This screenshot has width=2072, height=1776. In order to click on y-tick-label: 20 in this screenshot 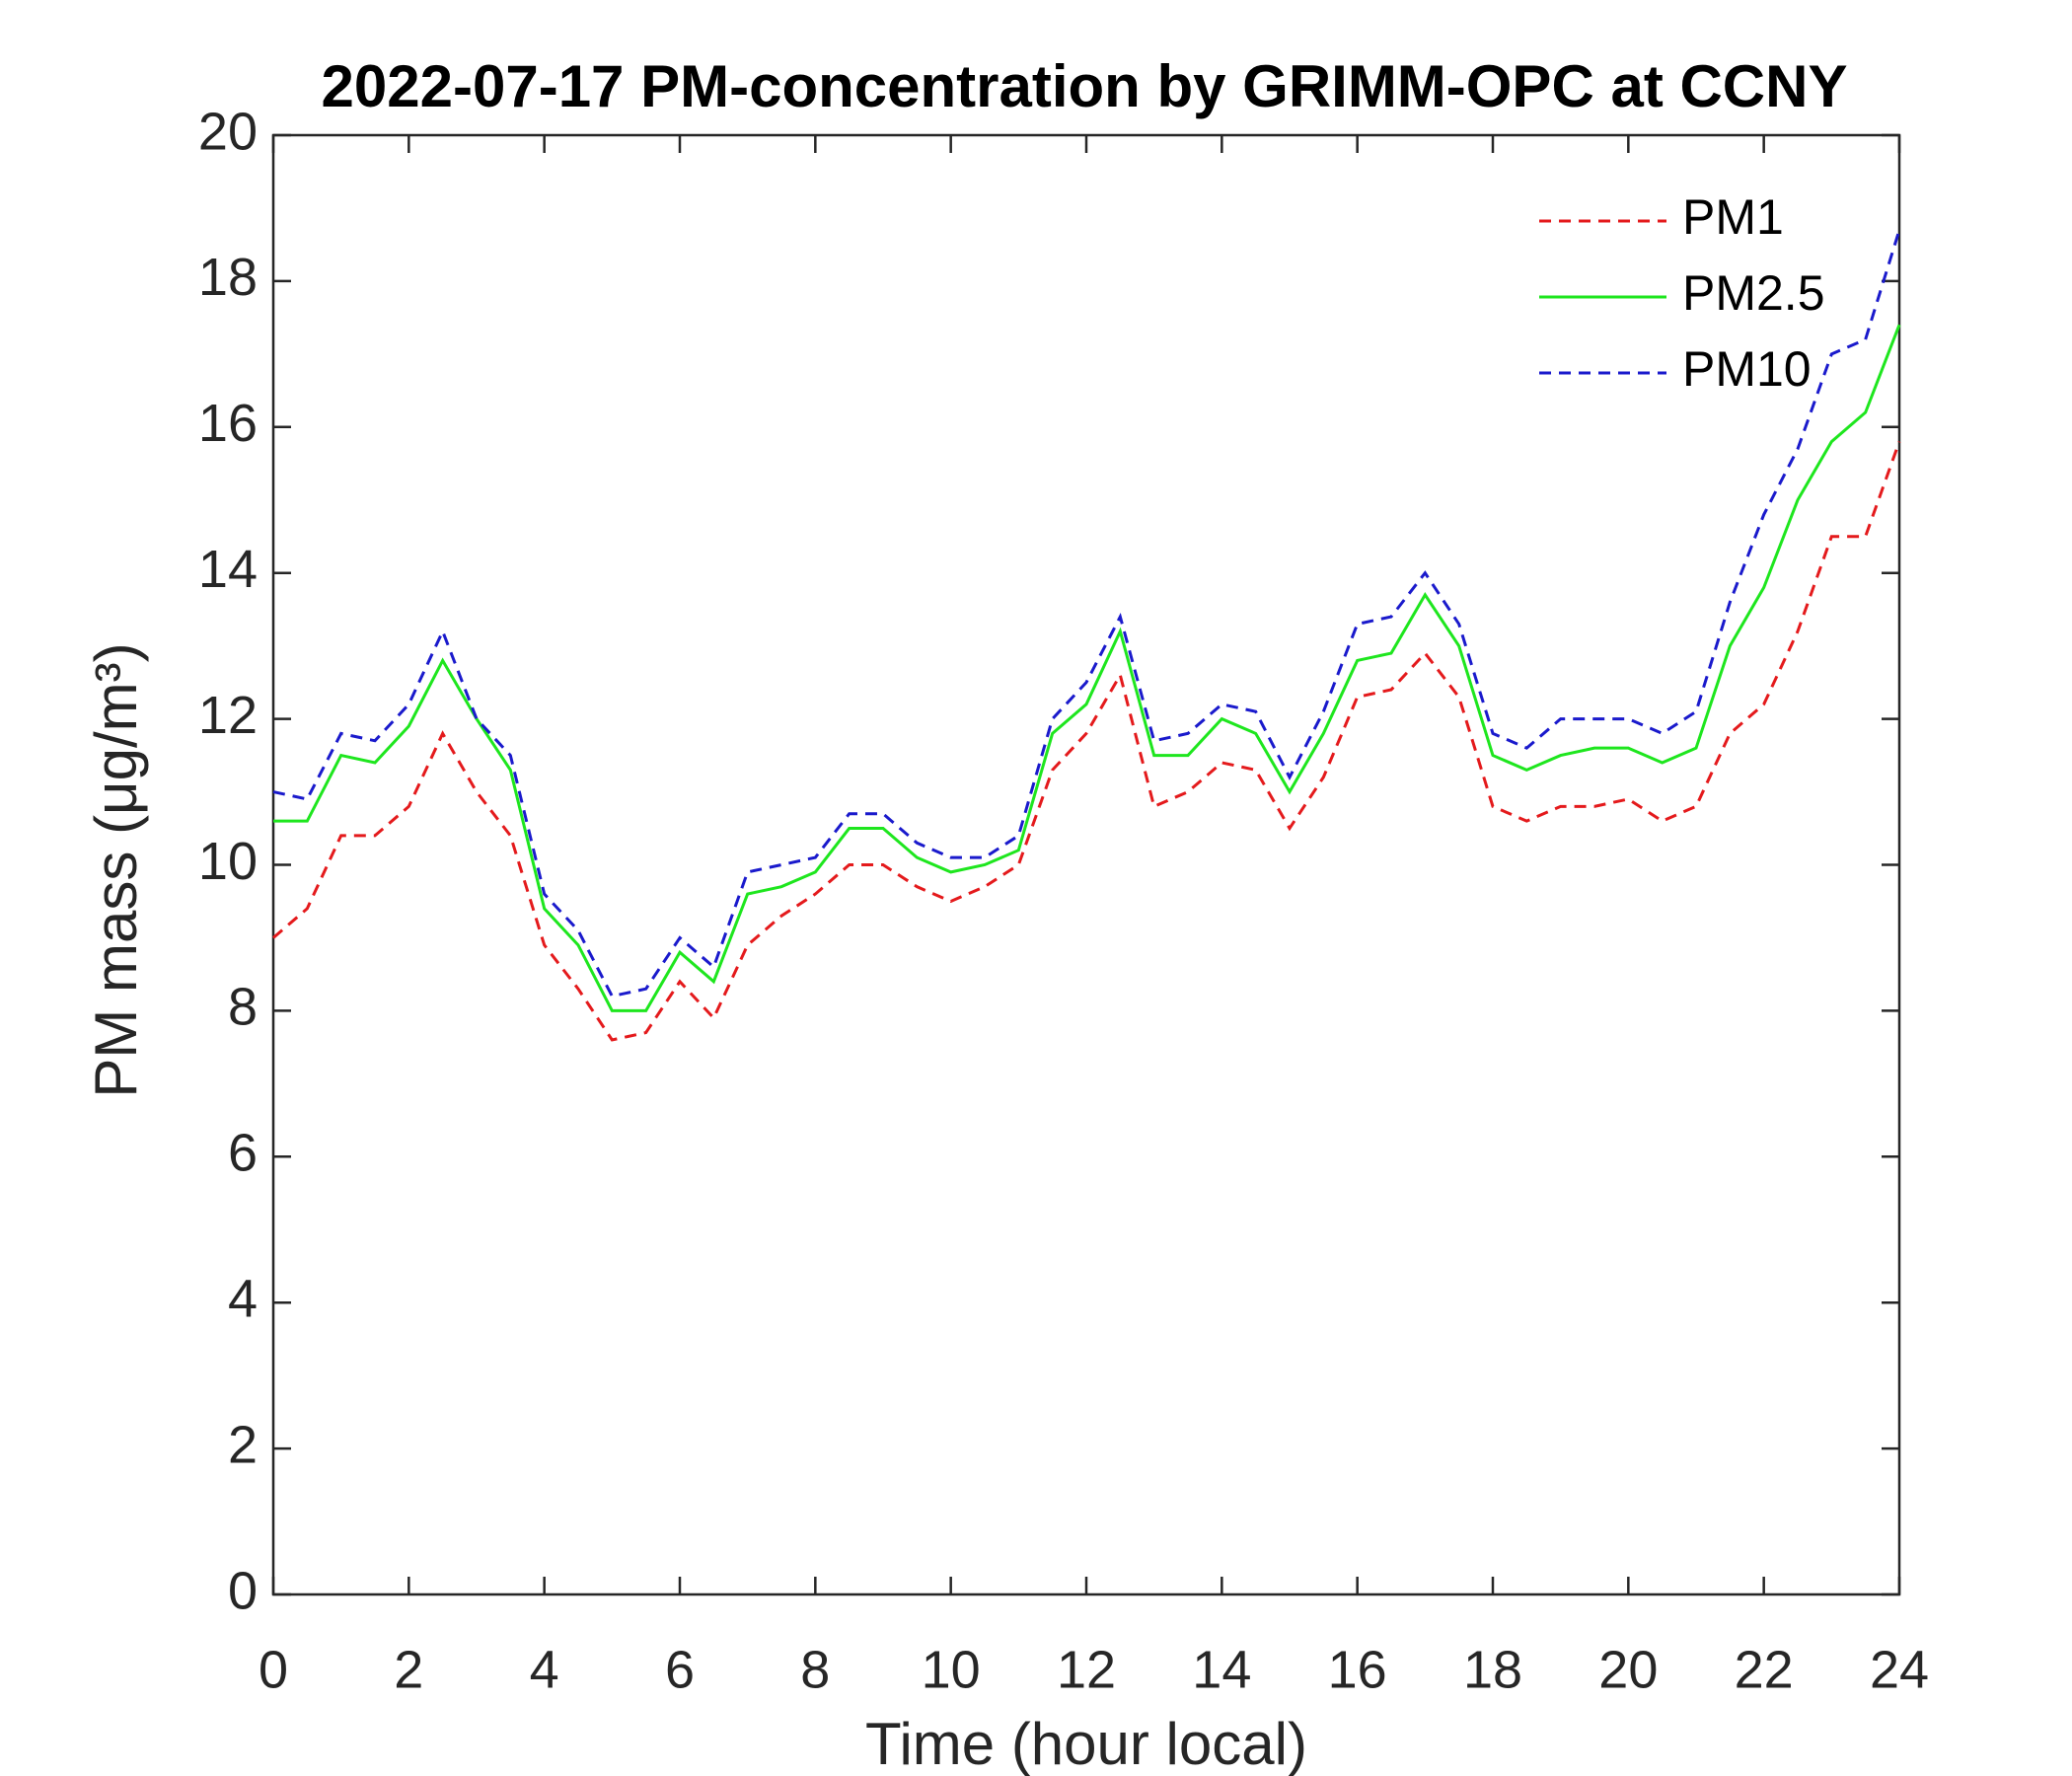, I will do `click(228, 131)`.